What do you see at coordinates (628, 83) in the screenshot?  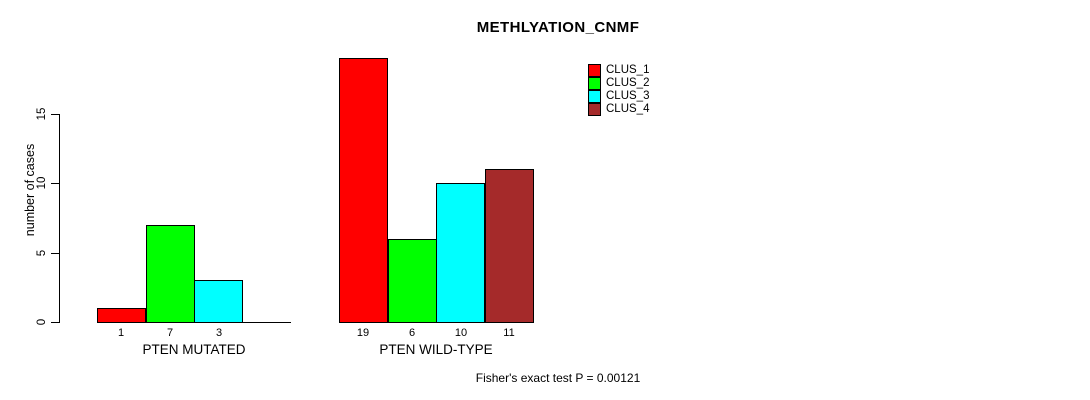 I see `legend-label: CLUS_2` at bounding box center [628, 83].